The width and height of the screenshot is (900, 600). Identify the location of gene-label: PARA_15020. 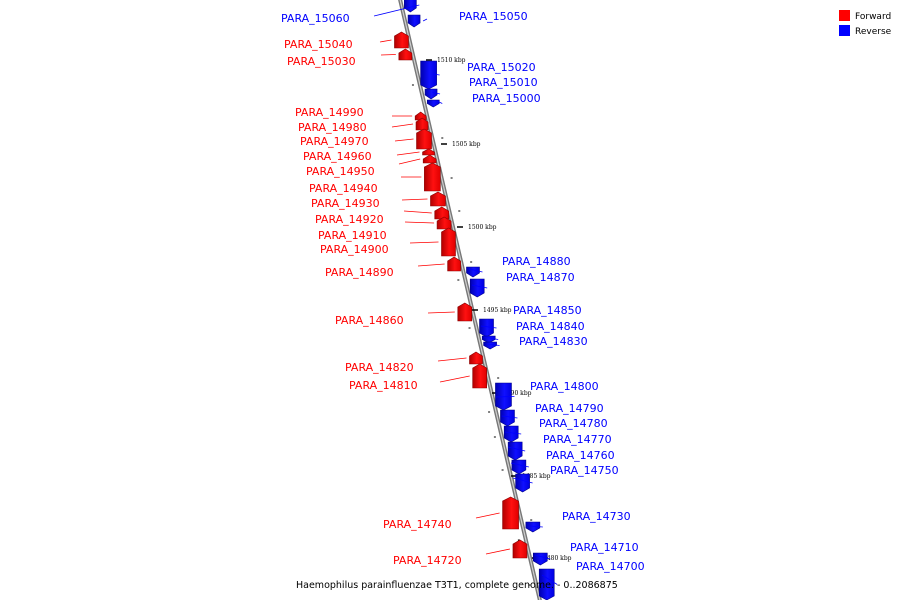
(501, 67).